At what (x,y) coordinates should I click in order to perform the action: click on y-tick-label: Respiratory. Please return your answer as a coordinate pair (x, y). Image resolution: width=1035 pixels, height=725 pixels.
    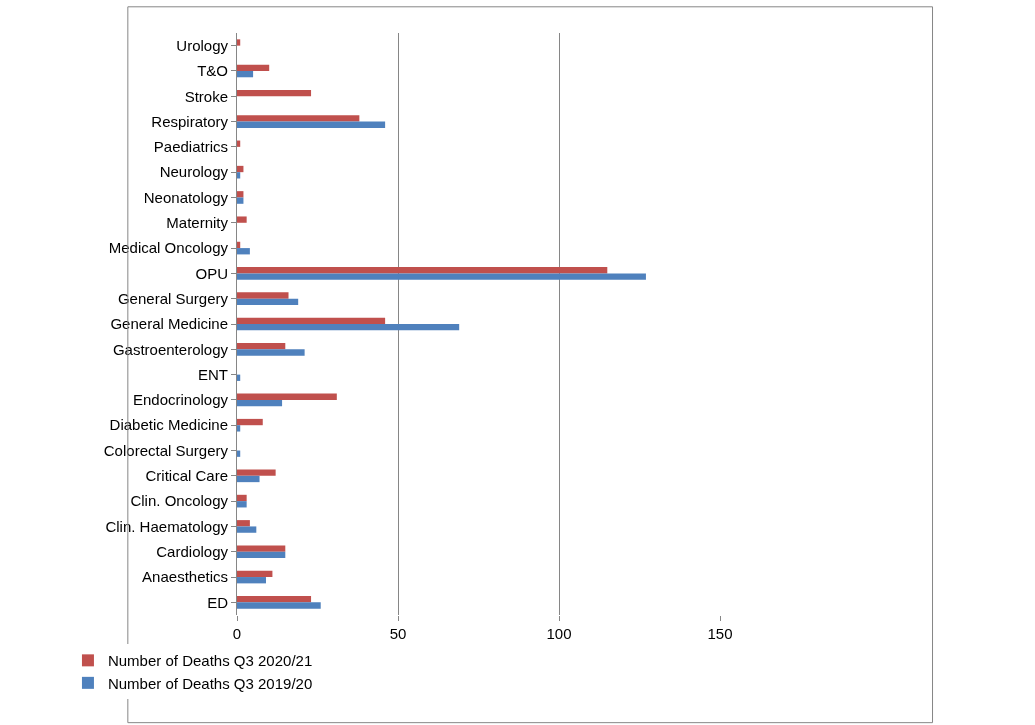
    Looking at the image, I should click on (190, 121).